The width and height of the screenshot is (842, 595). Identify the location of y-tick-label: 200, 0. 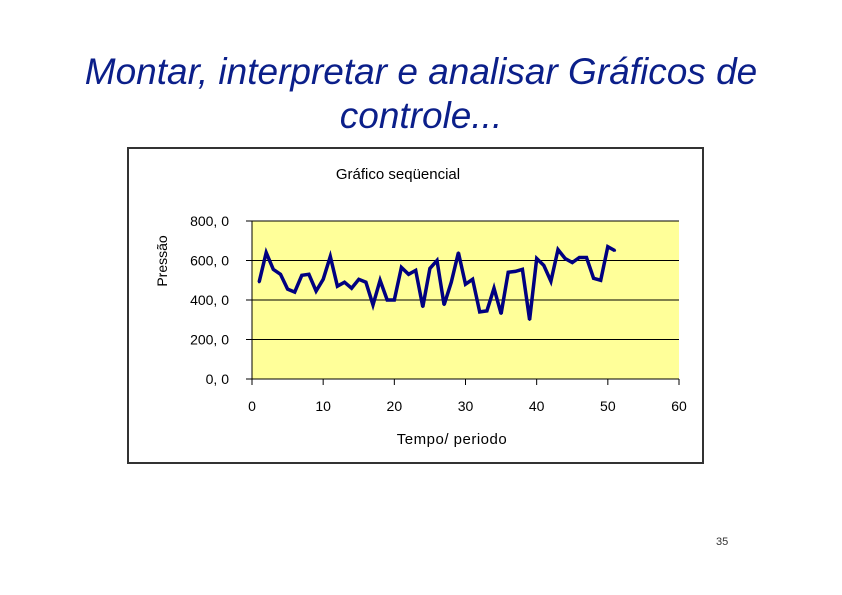
(209, 340).